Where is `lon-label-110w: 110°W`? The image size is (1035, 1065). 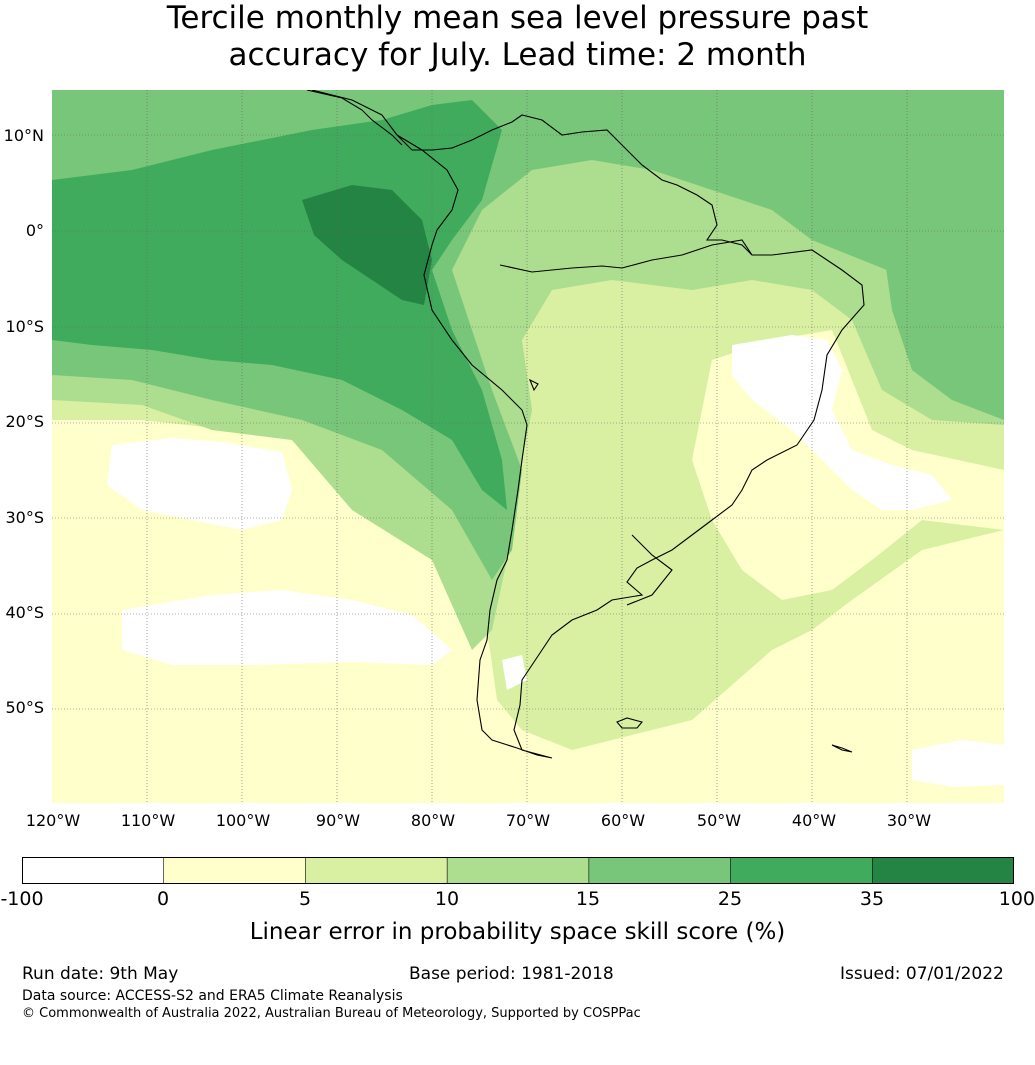 lon-label-110w: 110°W is located at coordinates (148, 820).